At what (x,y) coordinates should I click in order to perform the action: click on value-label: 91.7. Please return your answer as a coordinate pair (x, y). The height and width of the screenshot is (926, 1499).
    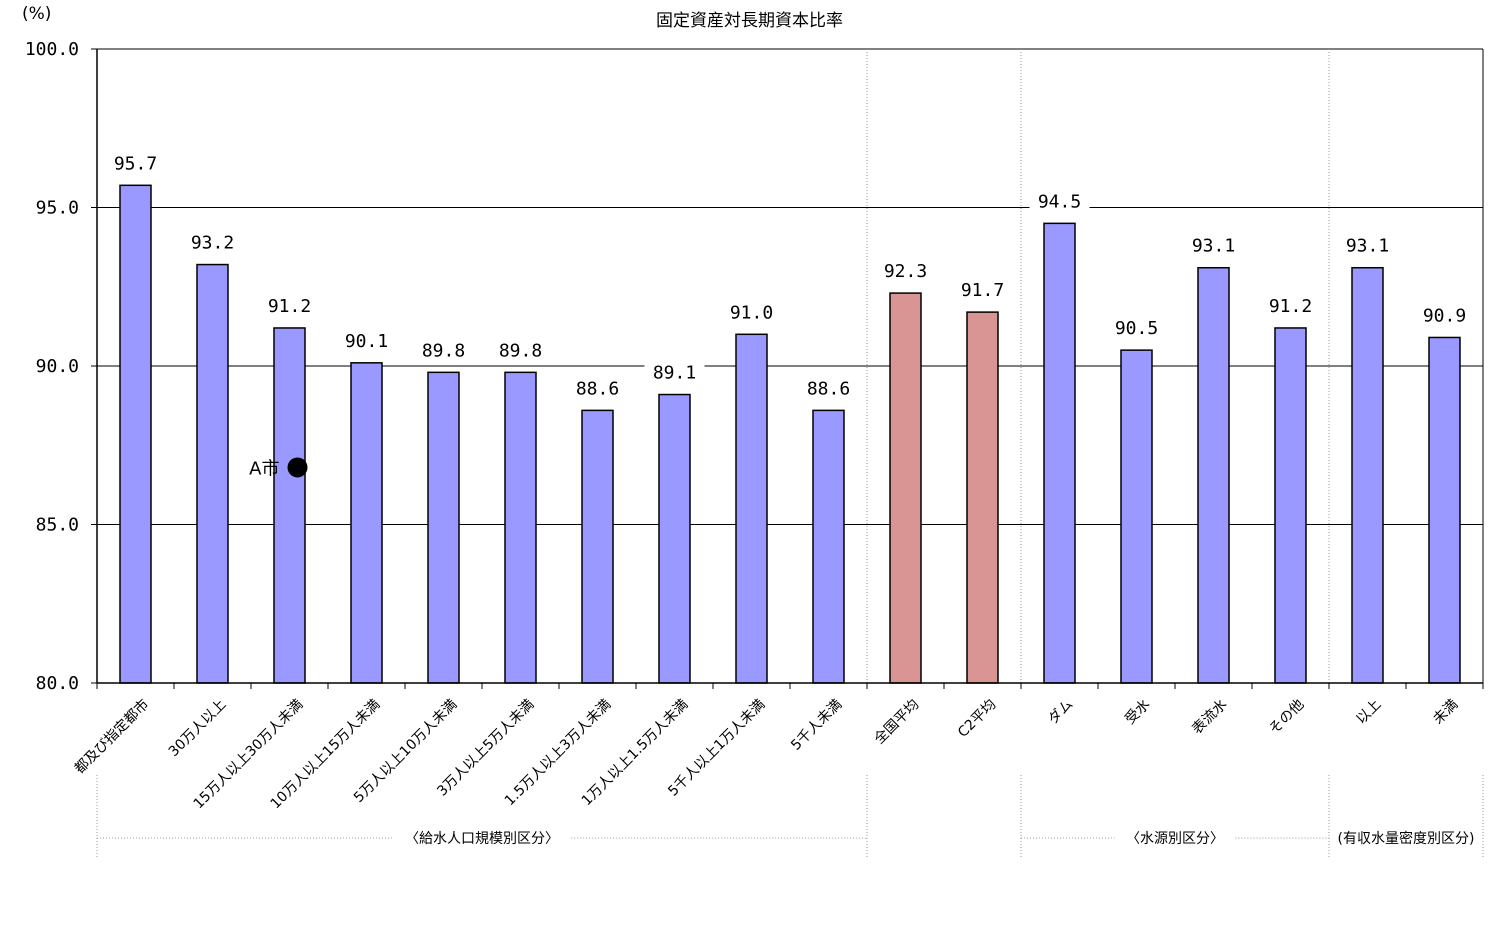
    Looking at the image, I should click on (982, 290).